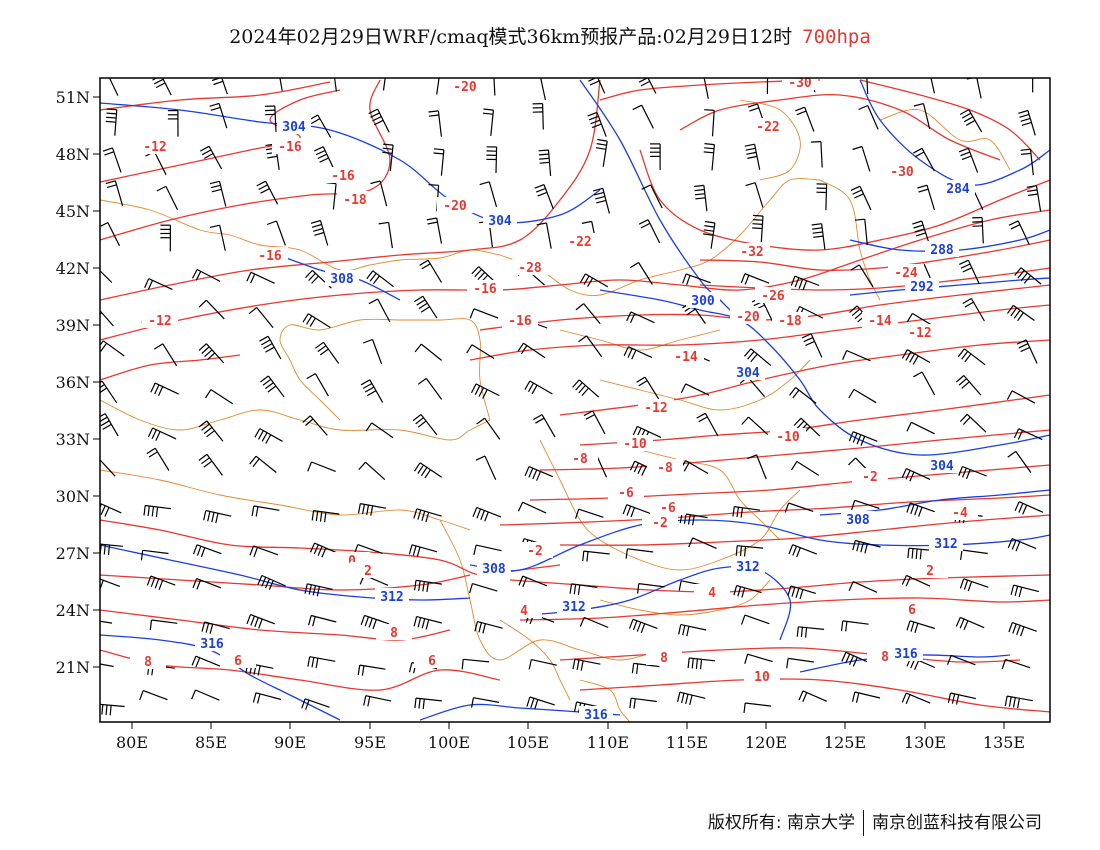  I want to click on footer-owner: 版权所有: 南京大学, so click(781, 823).